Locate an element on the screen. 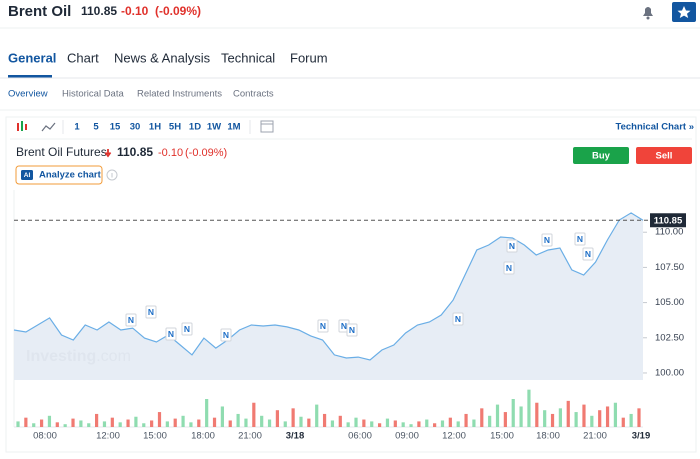  interval-button: 1D is located at coordinates (195, 127).